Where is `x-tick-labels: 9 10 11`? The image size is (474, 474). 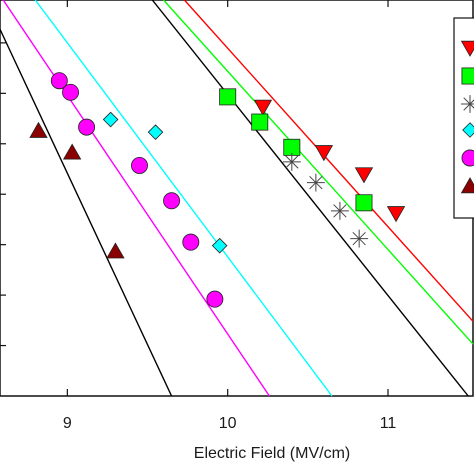 x-tick-labels: 9 10 11 is located at coordinates (230, 423).